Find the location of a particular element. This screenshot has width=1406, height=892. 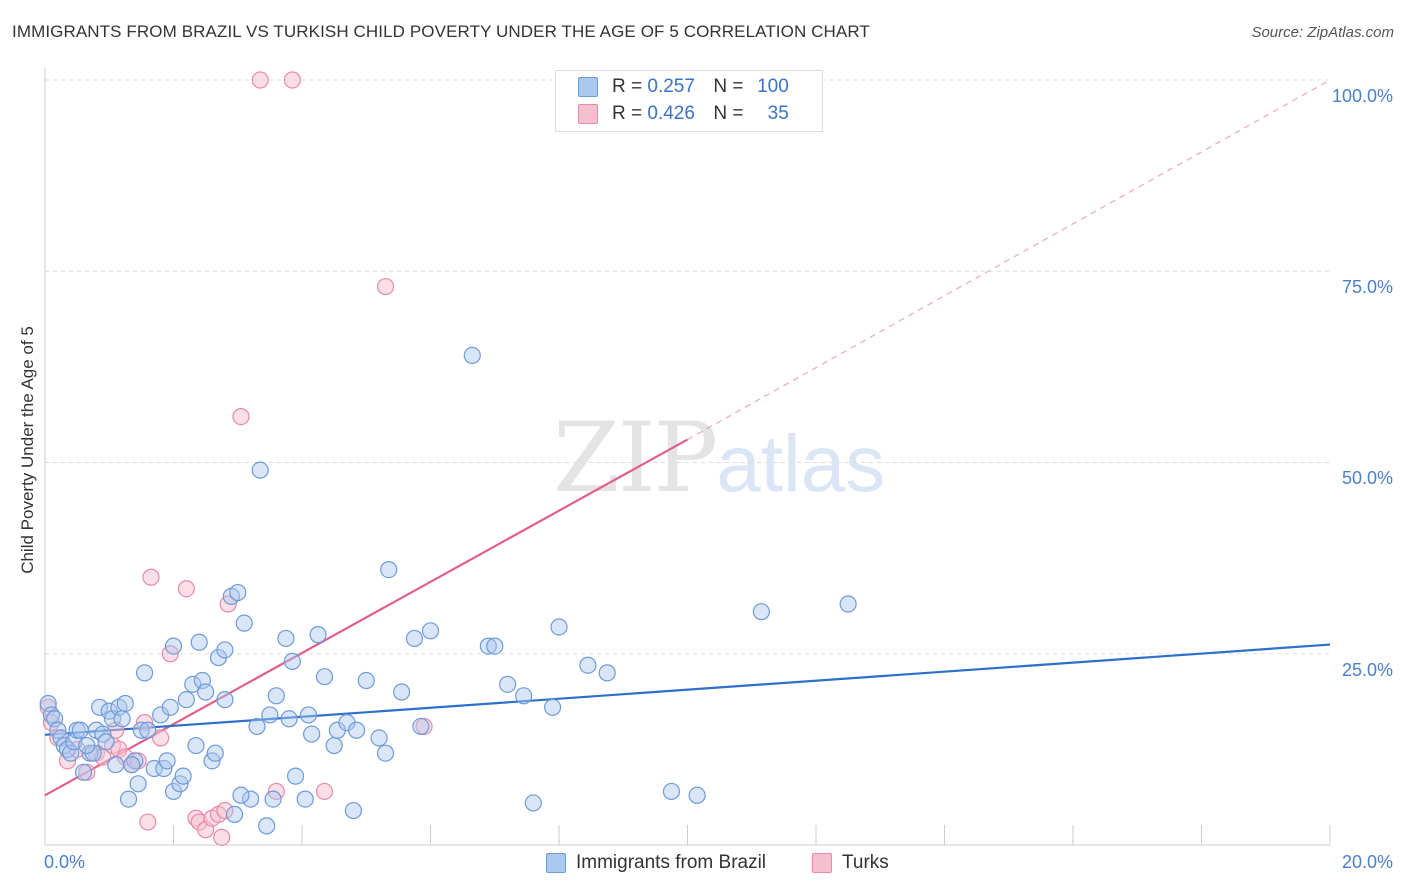

y-axis-label: Child Poverty Under the Age of 5 is located at coordinates (27, 450).